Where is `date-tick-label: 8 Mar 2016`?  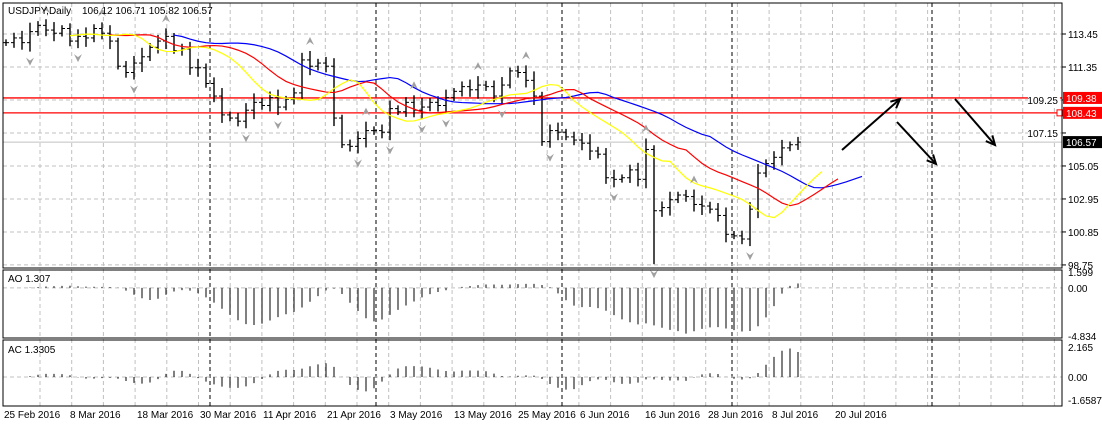 date-tick-label: 8 Mar 2016 is located at coordinates (95, 415).